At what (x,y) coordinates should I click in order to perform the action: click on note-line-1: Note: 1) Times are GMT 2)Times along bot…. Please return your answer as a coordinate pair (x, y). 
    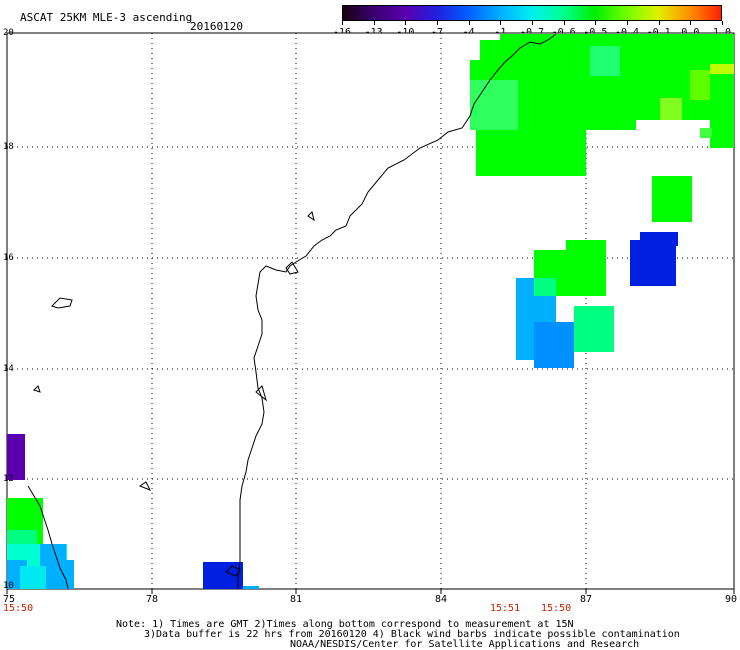
    Looking at the image, I should click on (345, 624).